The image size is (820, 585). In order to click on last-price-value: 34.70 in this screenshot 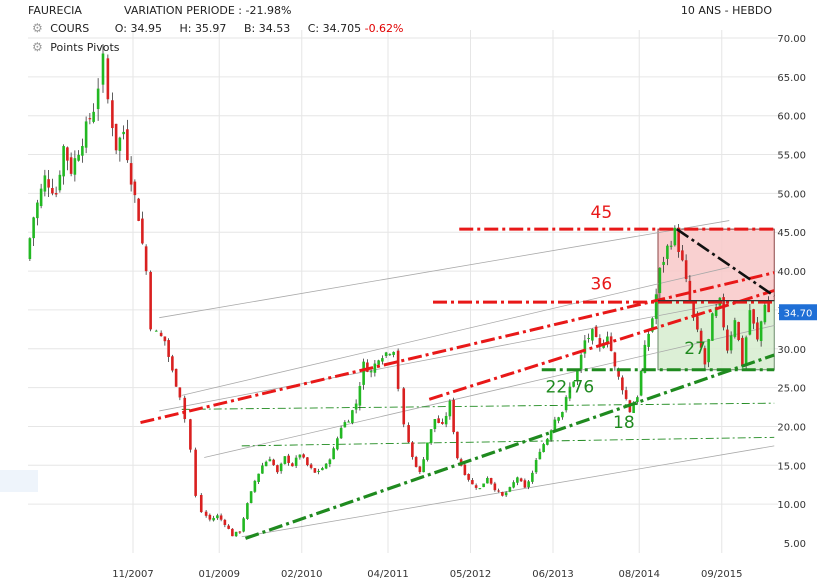, I will do `click(798, 313)`.